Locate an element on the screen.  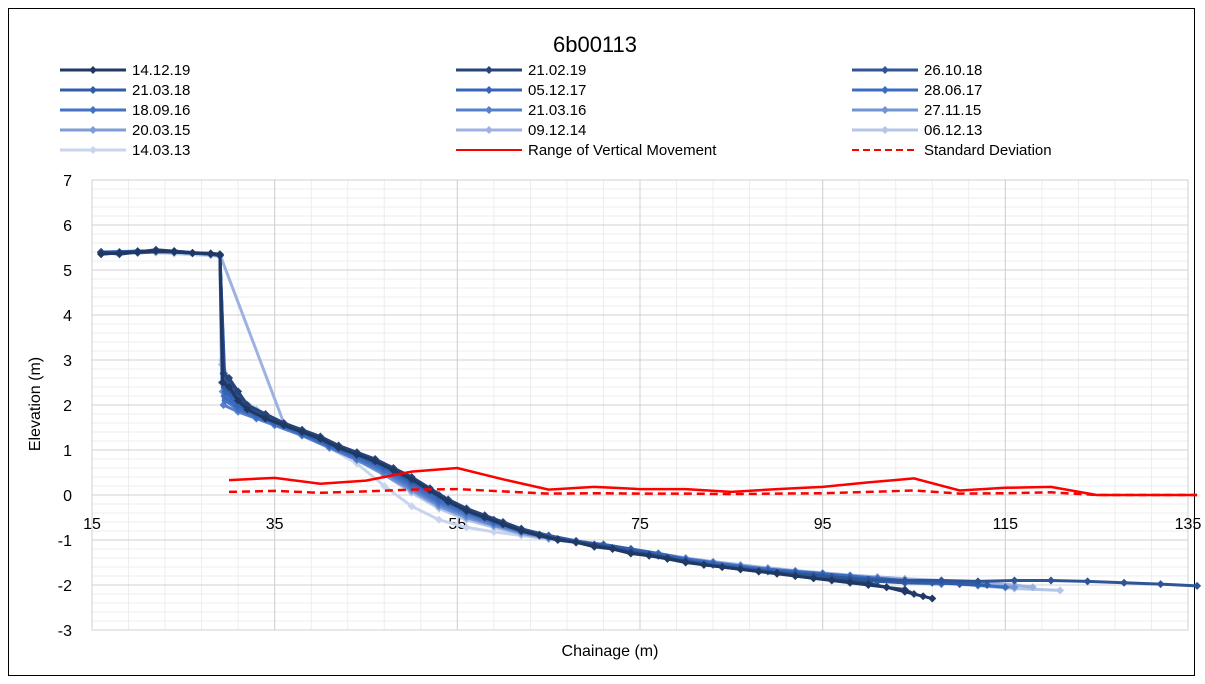
y-tick-label: 3 is located at coordinates (67, 361).